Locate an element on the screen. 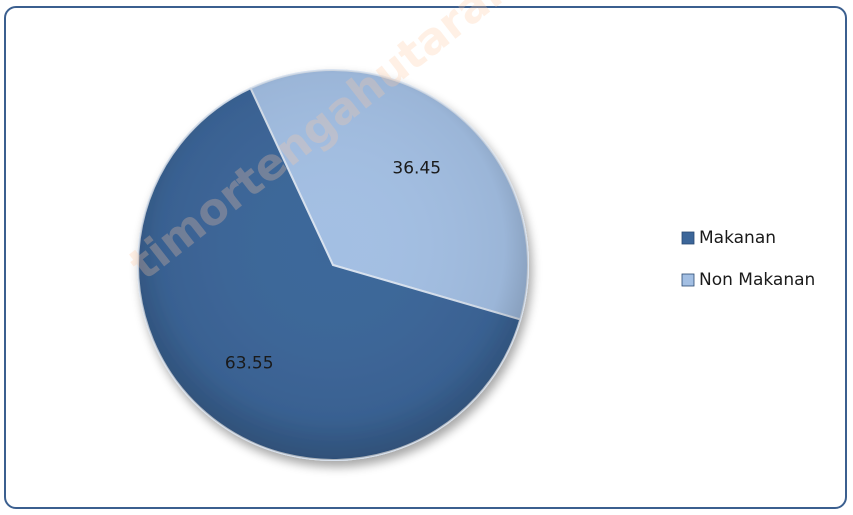  legend-label-makanan: Makanan is located at coordinates (737, 238).